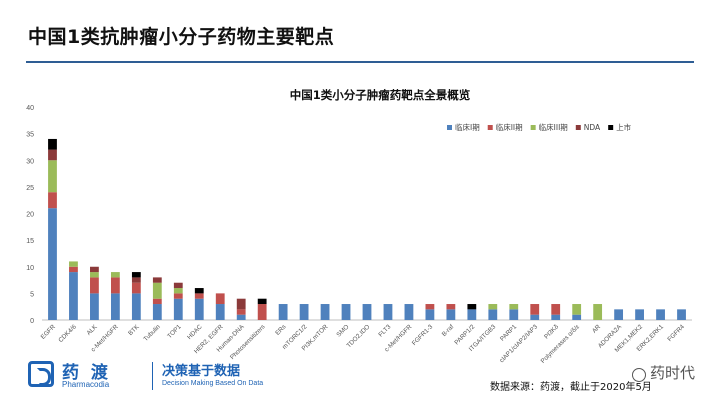 The height and width of the screenshot is (405, 720). What do you see at coordinates (174, 331) in the screenshot?
I see `x-tick-label: TOP1` at bounding box center [174, 331].